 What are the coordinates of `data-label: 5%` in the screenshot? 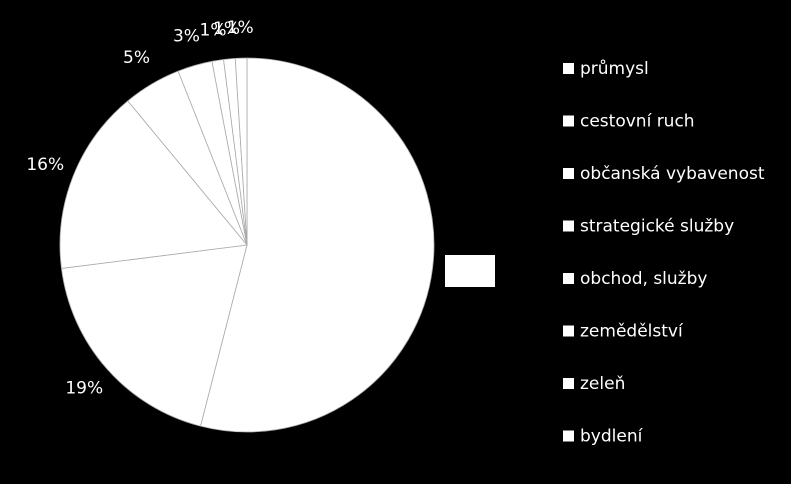 It's located at (136, 58).